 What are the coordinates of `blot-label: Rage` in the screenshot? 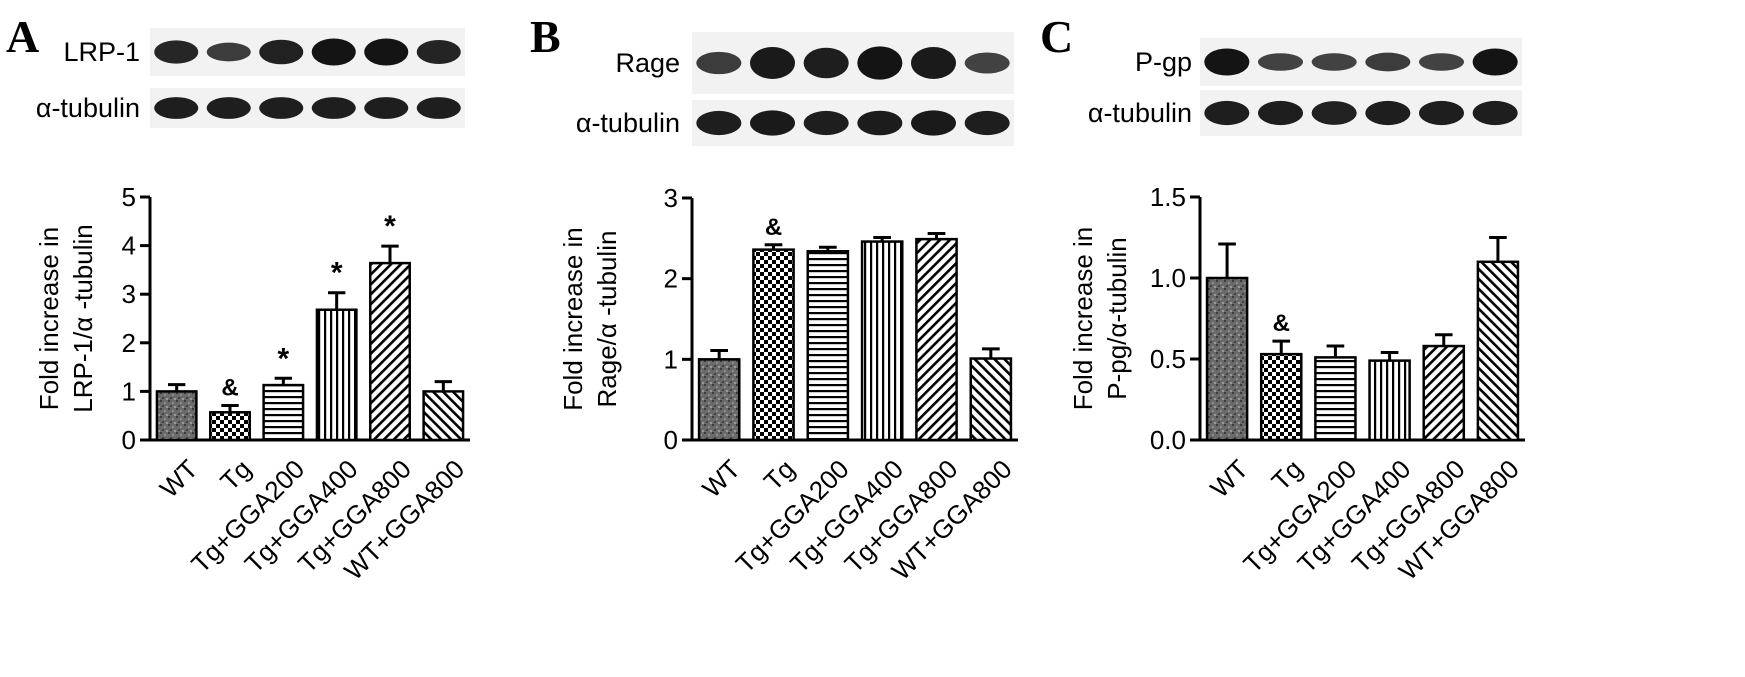 It's located at (647, 63).